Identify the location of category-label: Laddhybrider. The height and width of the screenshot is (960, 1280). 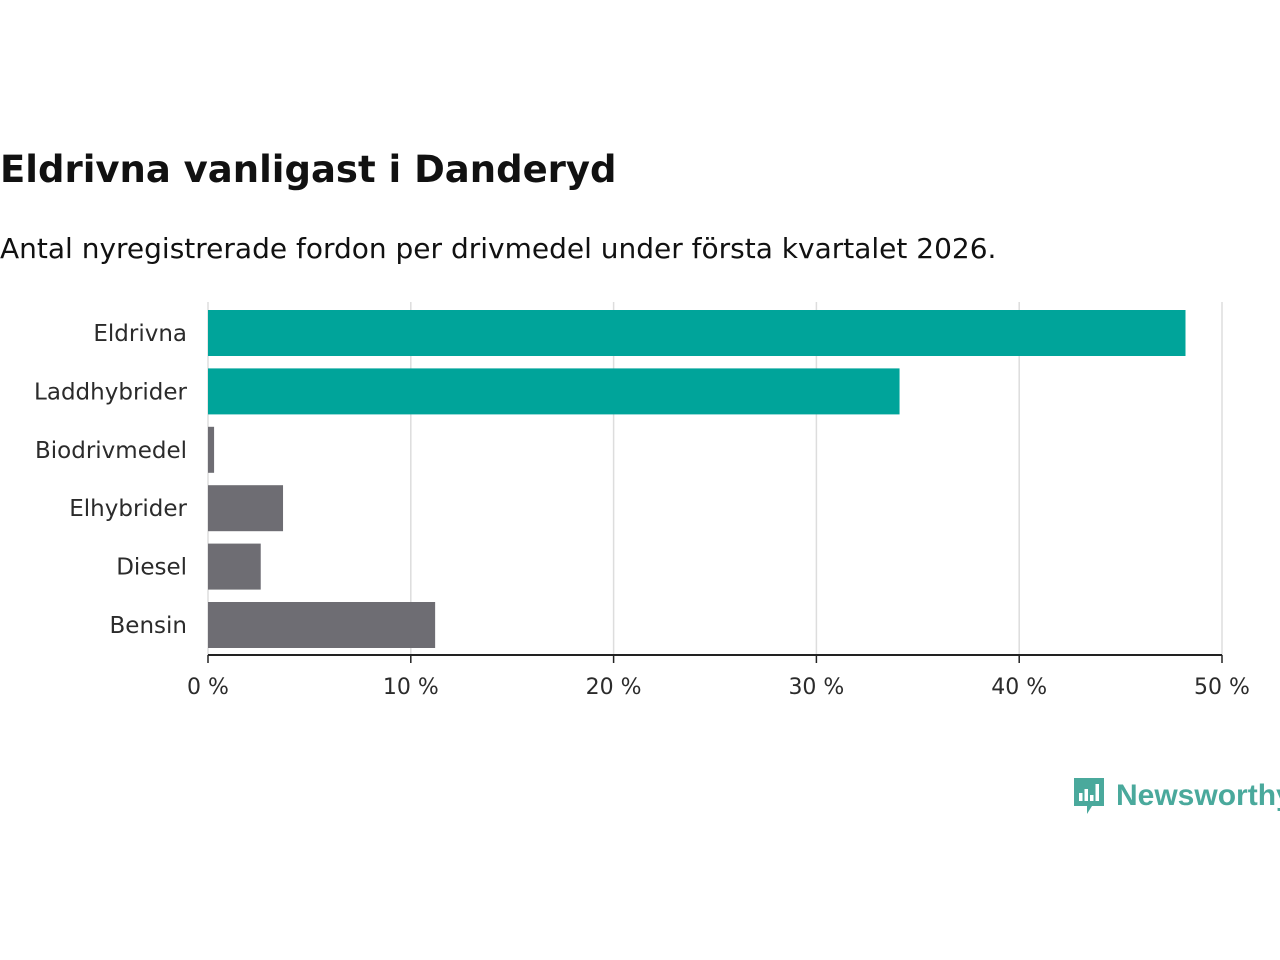
(110, 392).